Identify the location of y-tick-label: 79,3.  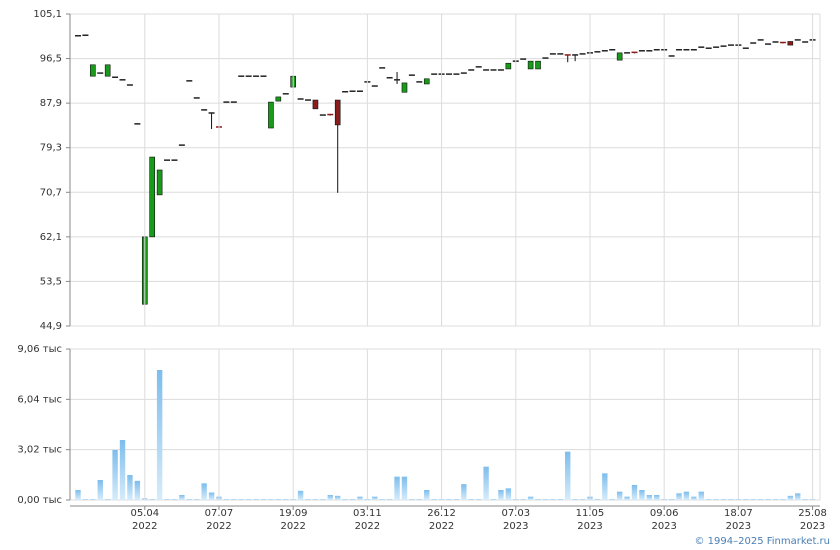
(51, 148).